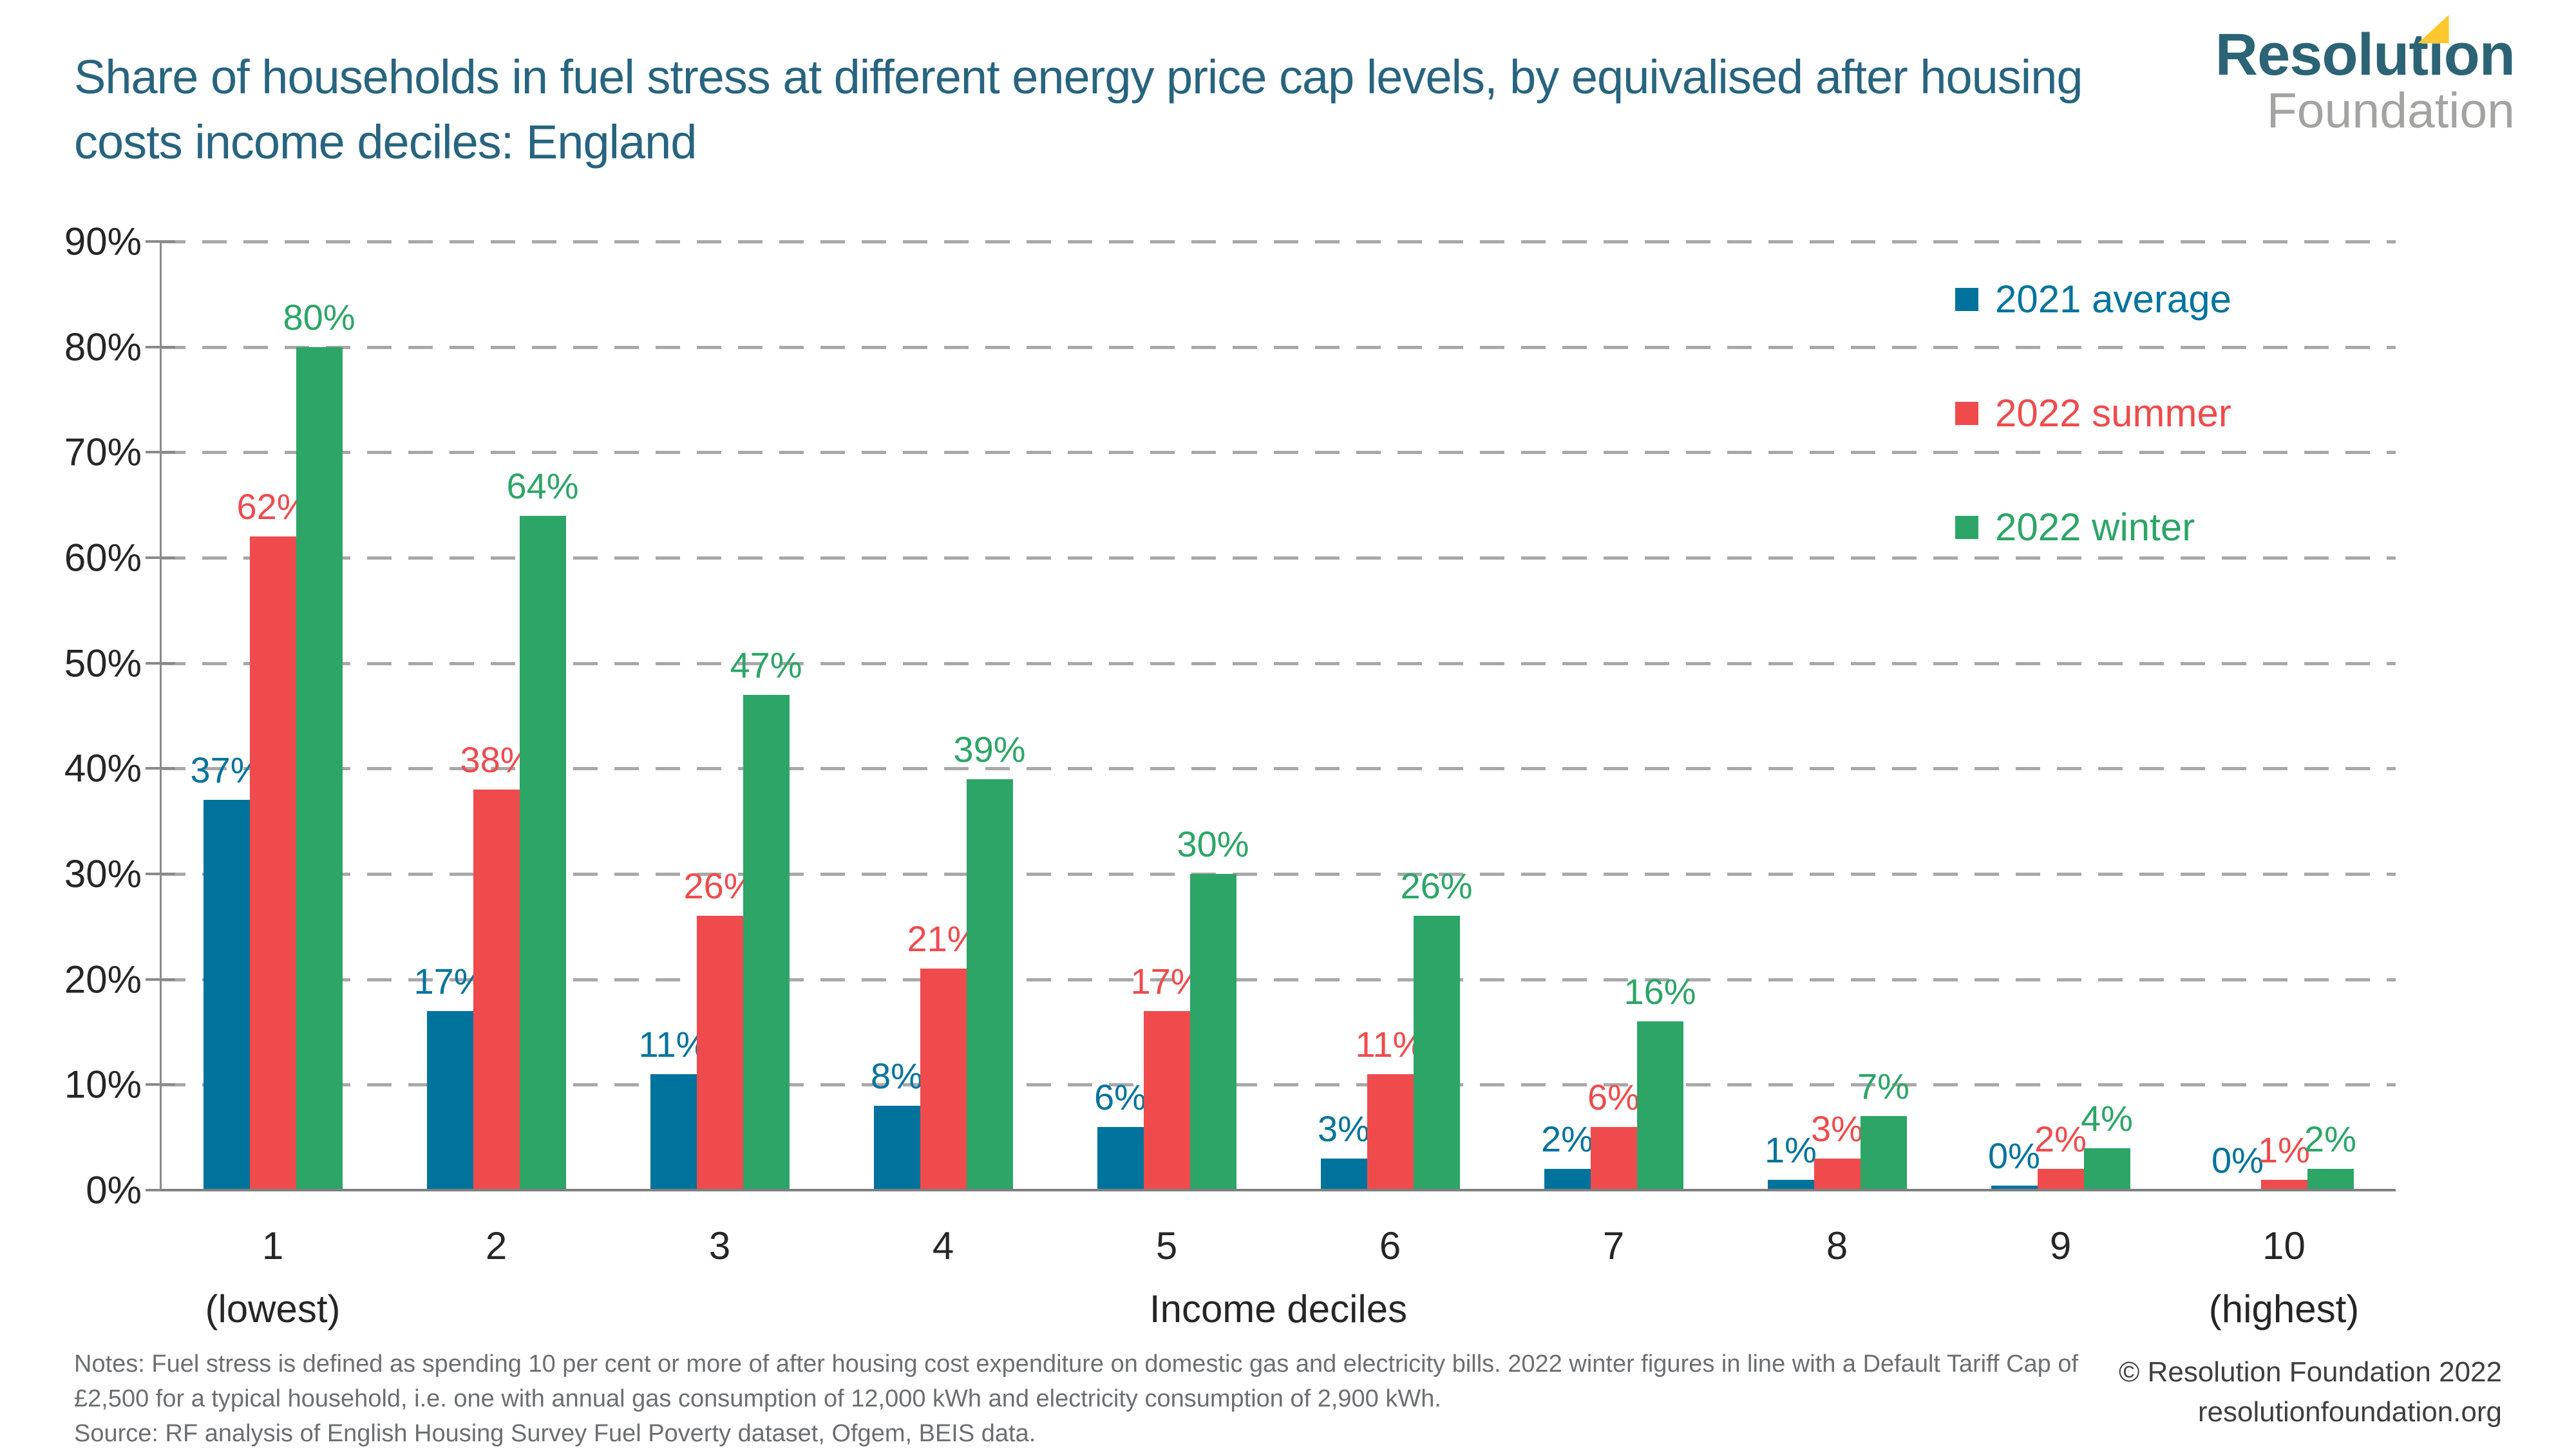  I want to click on bar-2022-winter-decile-4: 39%, so click(989, 959).